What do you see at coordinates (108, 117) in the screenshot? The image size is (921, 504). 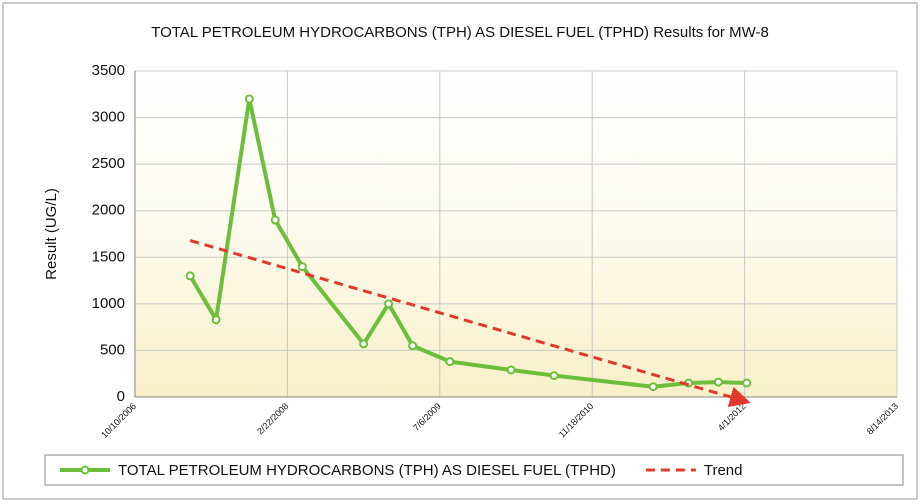 I see `y-tick-label: 3000` at bounding box center [108, 117].